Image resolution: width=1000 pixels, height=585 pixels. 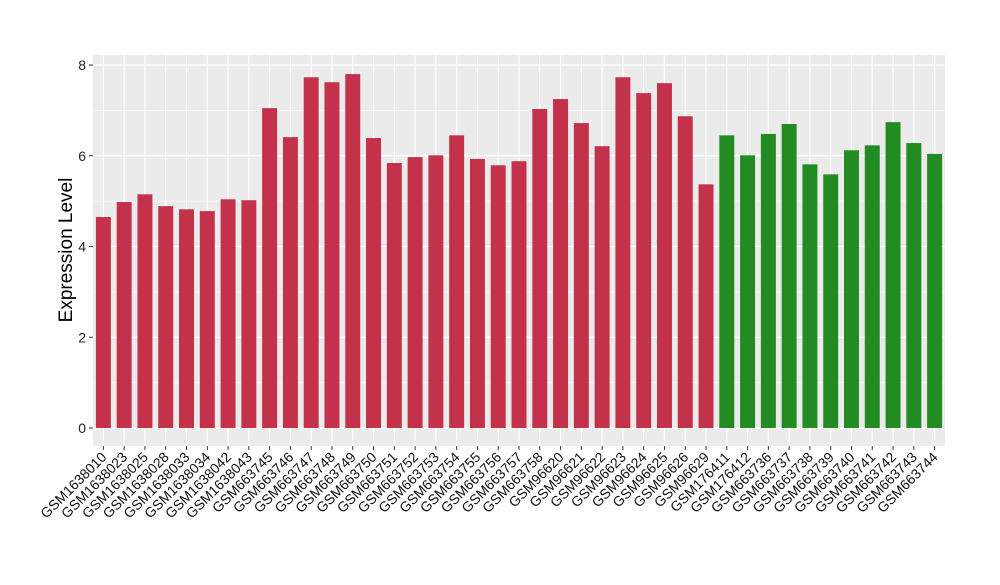 I want to click on bar-GSM96624, so click(x=644, y=260).